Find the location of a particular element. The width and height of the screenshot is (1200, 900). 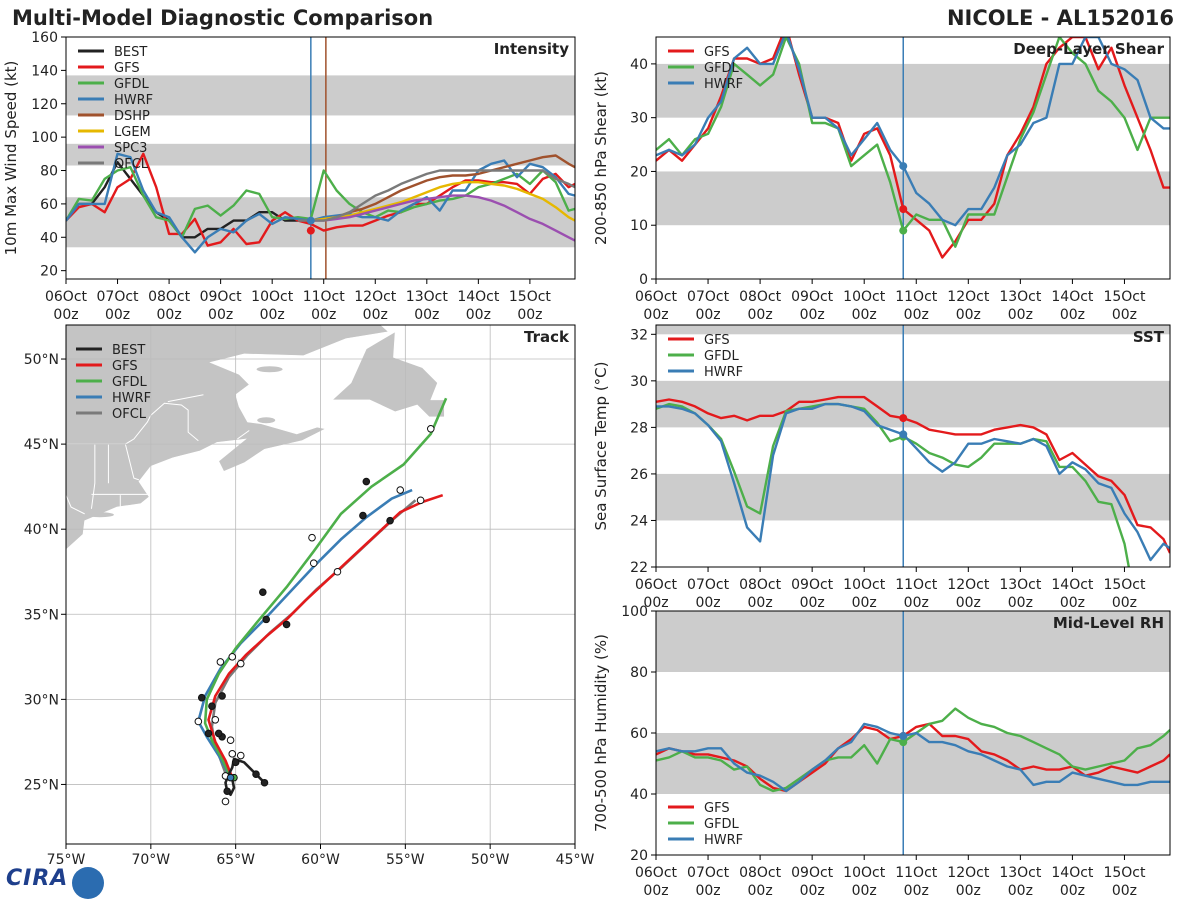

rh-marker-gfdl is located at coordinates (903, 742).